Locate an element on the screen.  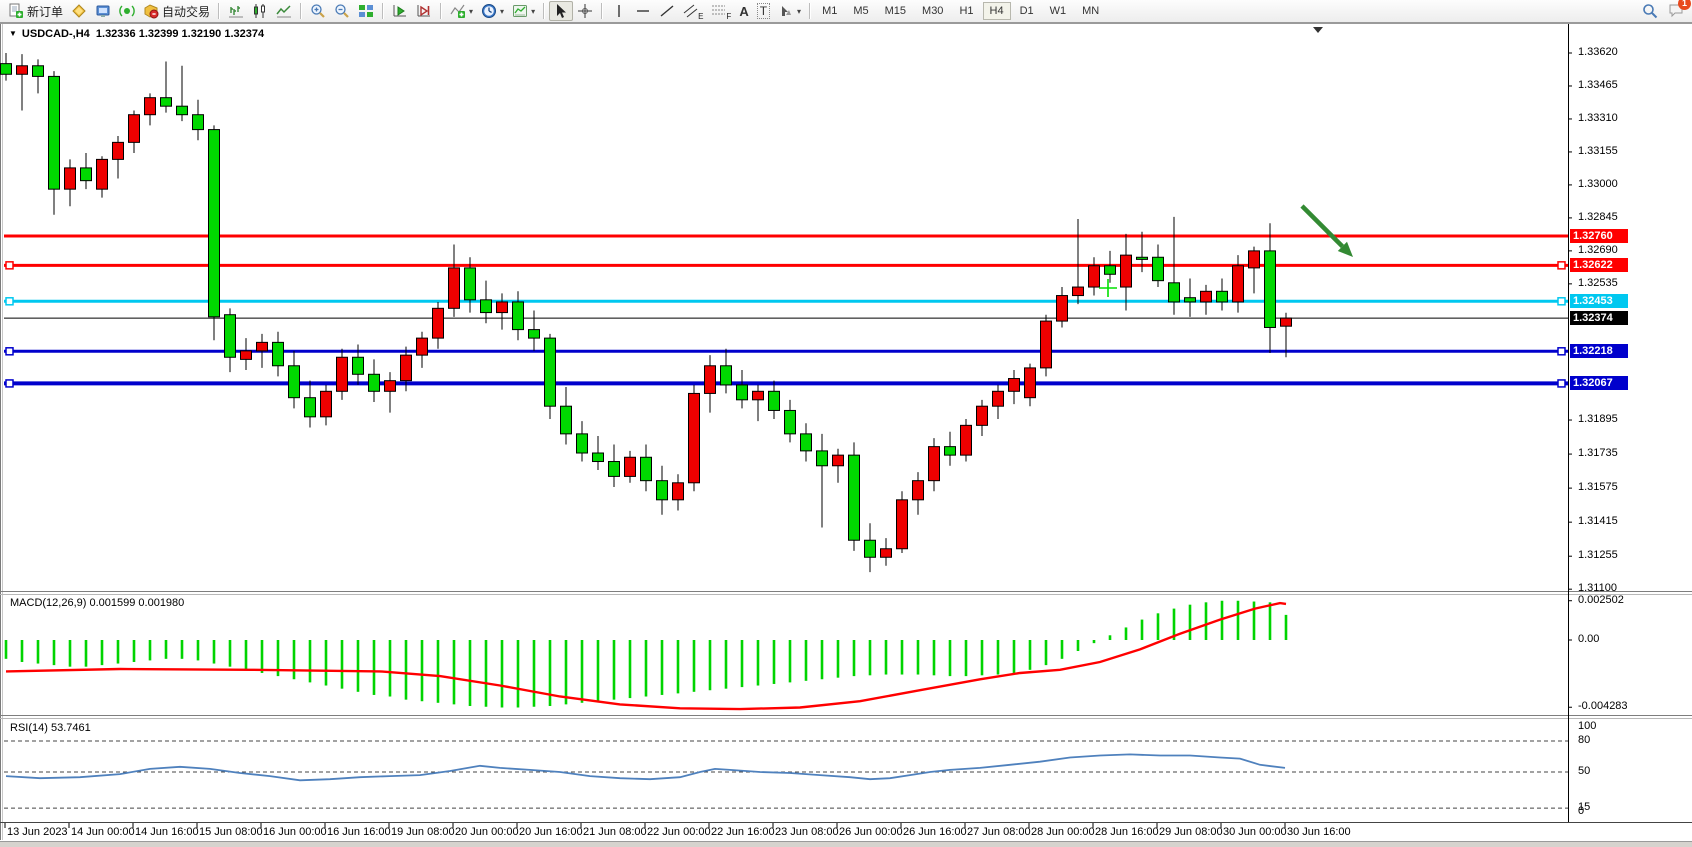
date-tick-label: 21 Jun 08:00 is located at coordinates (615, 832).